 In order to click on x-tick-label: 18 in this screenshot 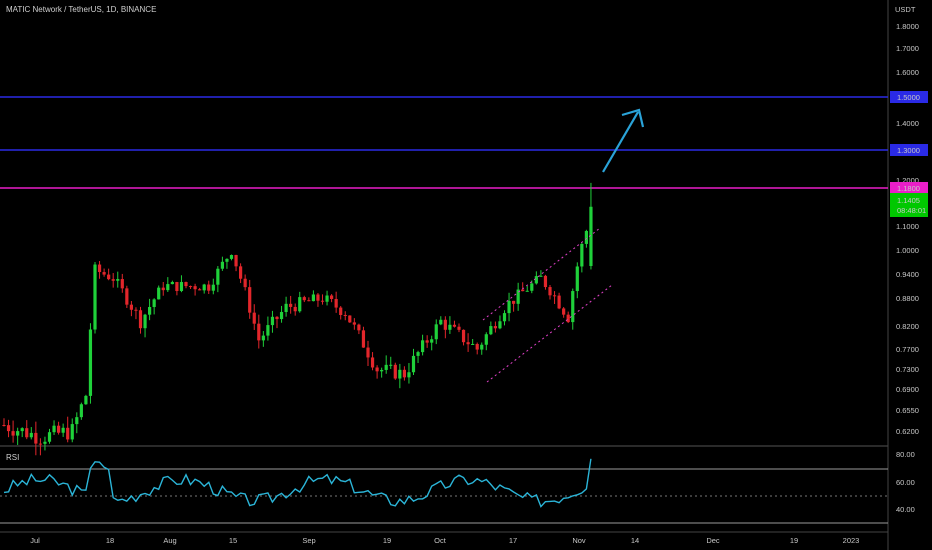, I will do `click(110, 540)`.